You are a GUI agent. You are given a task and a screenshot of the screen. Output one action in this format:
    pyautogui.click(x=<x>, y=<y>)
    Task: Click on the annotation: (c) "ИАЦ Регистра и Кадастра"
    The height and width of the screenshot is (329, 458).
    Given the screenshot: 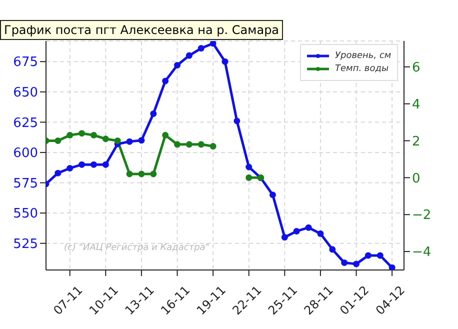 What is the action you would take?
    pyautogui.click(x=137, y=248)
    